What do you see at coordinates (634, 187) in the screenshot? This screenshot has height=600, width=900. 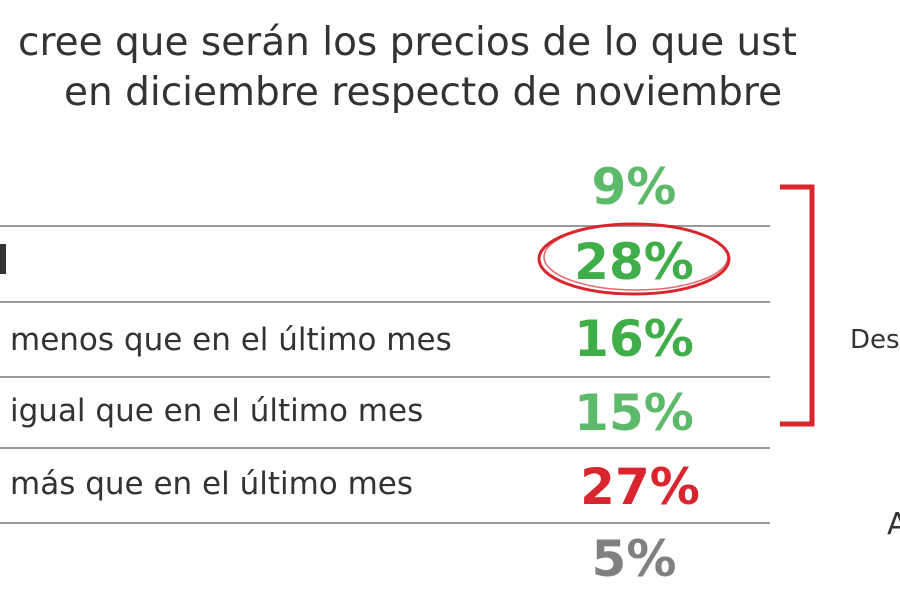 I see `value-label: 9%` at bounding box center [634, 187].